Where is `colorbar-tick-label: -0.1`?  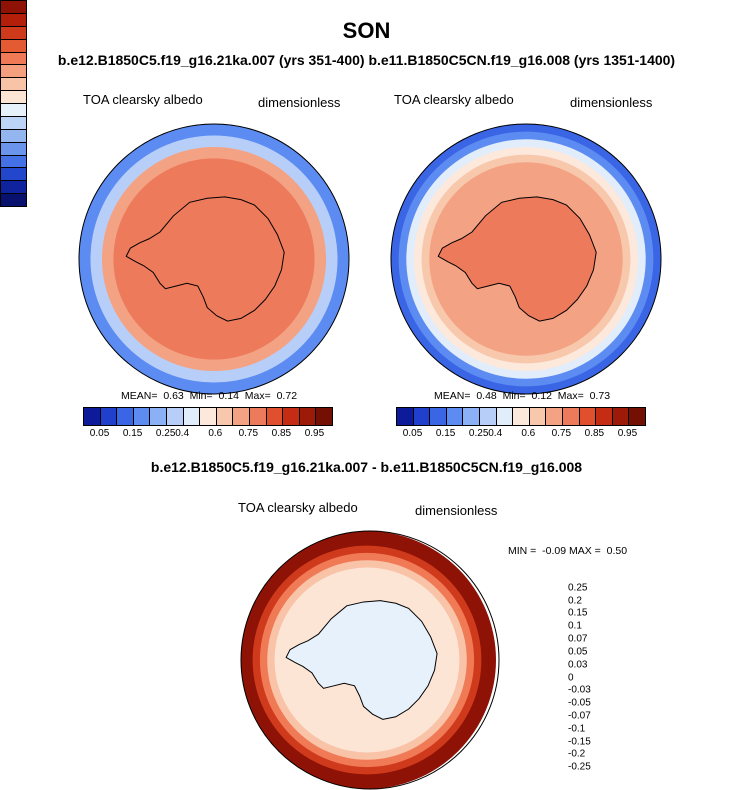 colorbar-tick-label: -0.1 is located at coordinates (577, 729).